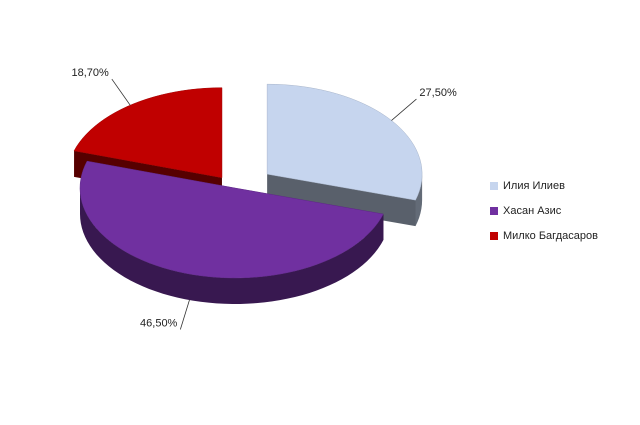 This screenshot has width=640, height=425. Describe the element at coordinates (534, 186) in the screenshot. I see `legend-label: Илия Илиев` at that location.